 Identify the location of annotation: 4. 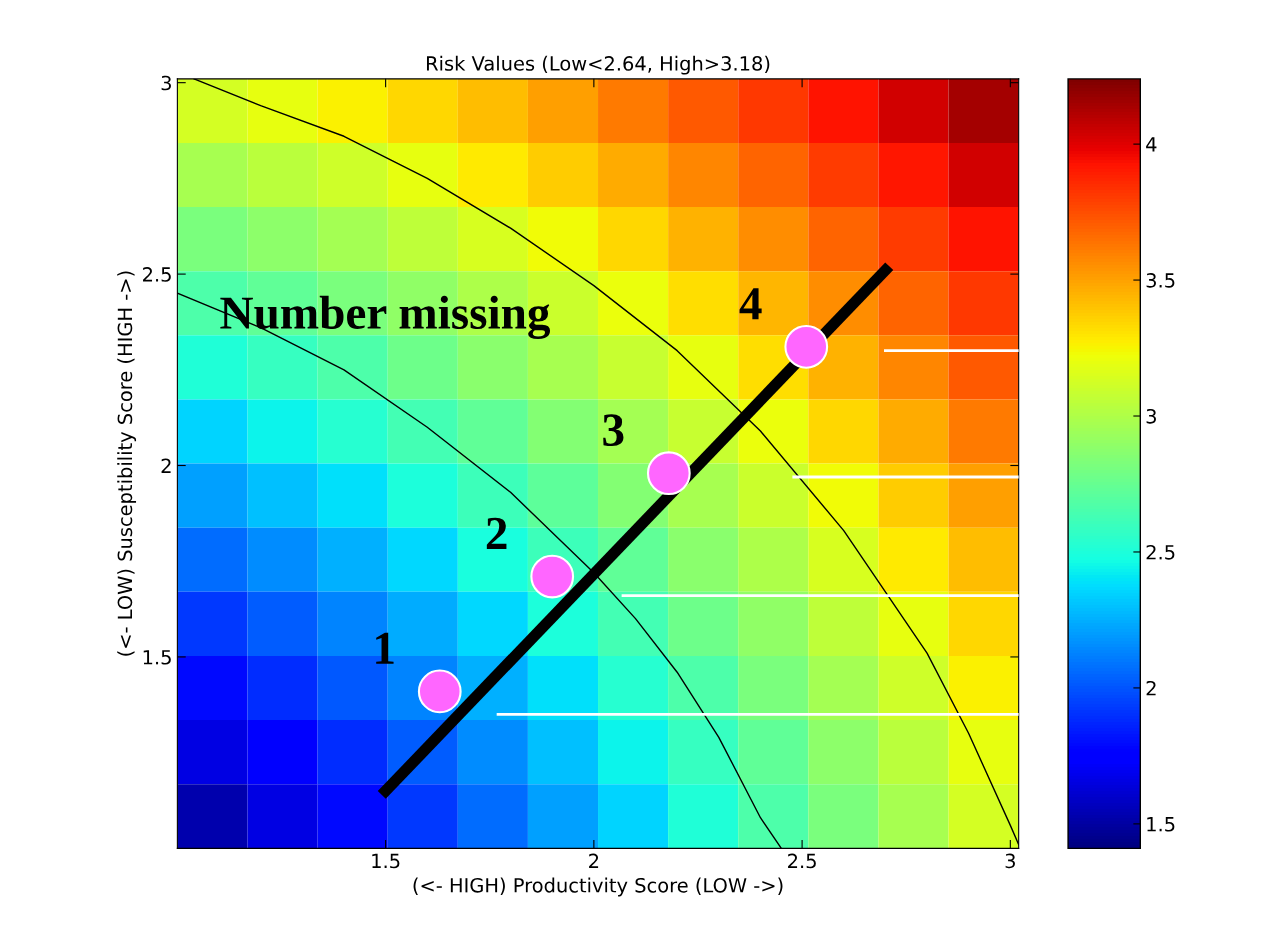
(750, 304).